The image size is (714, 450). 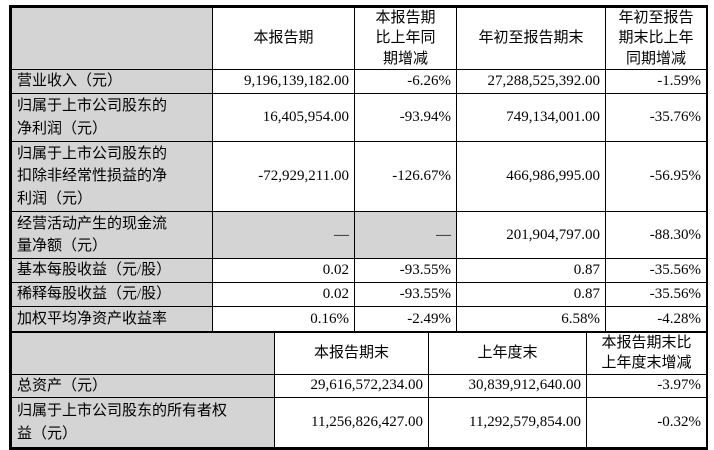 What do you see at coordinates (283, 117) in the screenshot?
I see `value-cell: 16,405,954.00` at bounding box center [283, 117].